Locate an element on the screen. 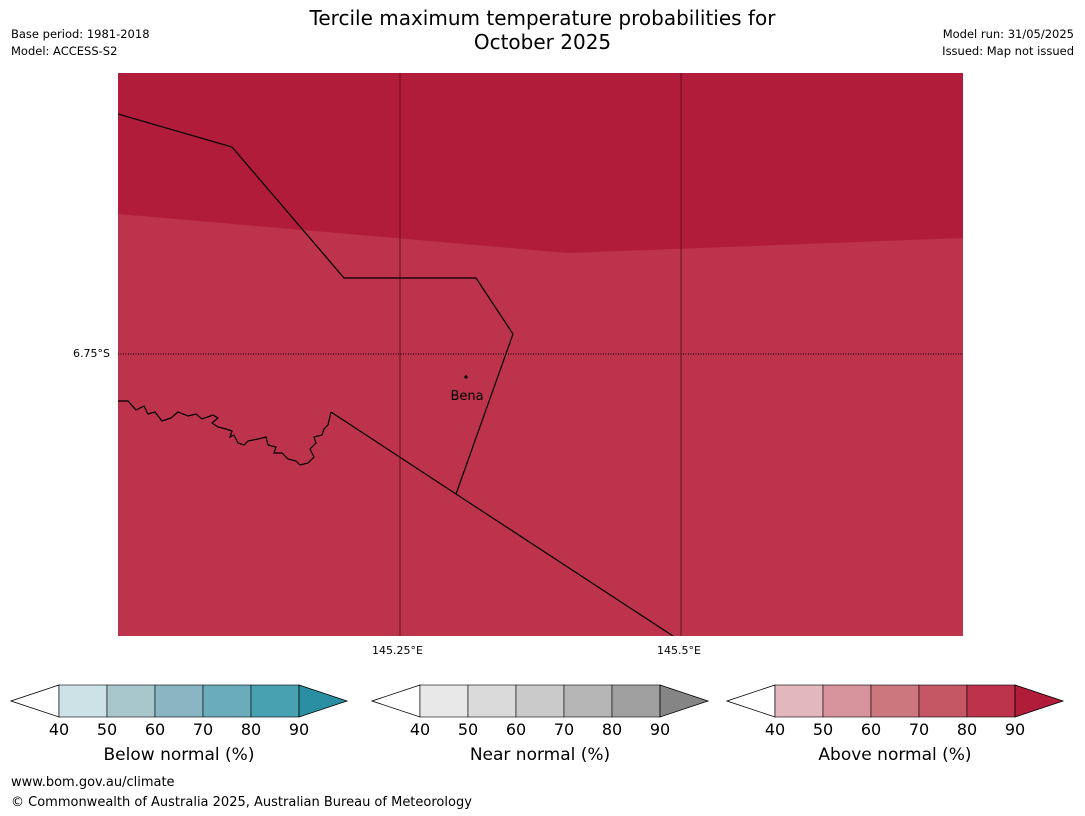  legend-above-normal: 40 50 60 70 80 90 is located at coordinates (895, 711).